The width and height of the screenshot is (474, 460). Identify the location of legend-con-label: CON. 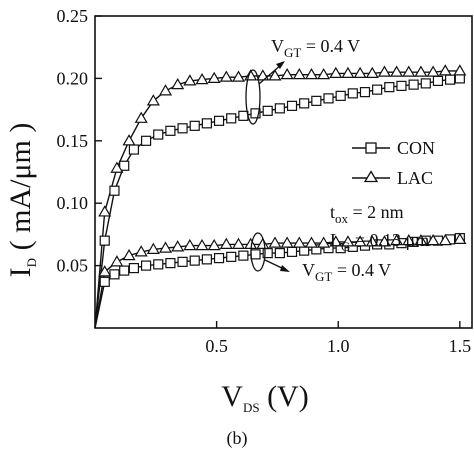
(416, 148).